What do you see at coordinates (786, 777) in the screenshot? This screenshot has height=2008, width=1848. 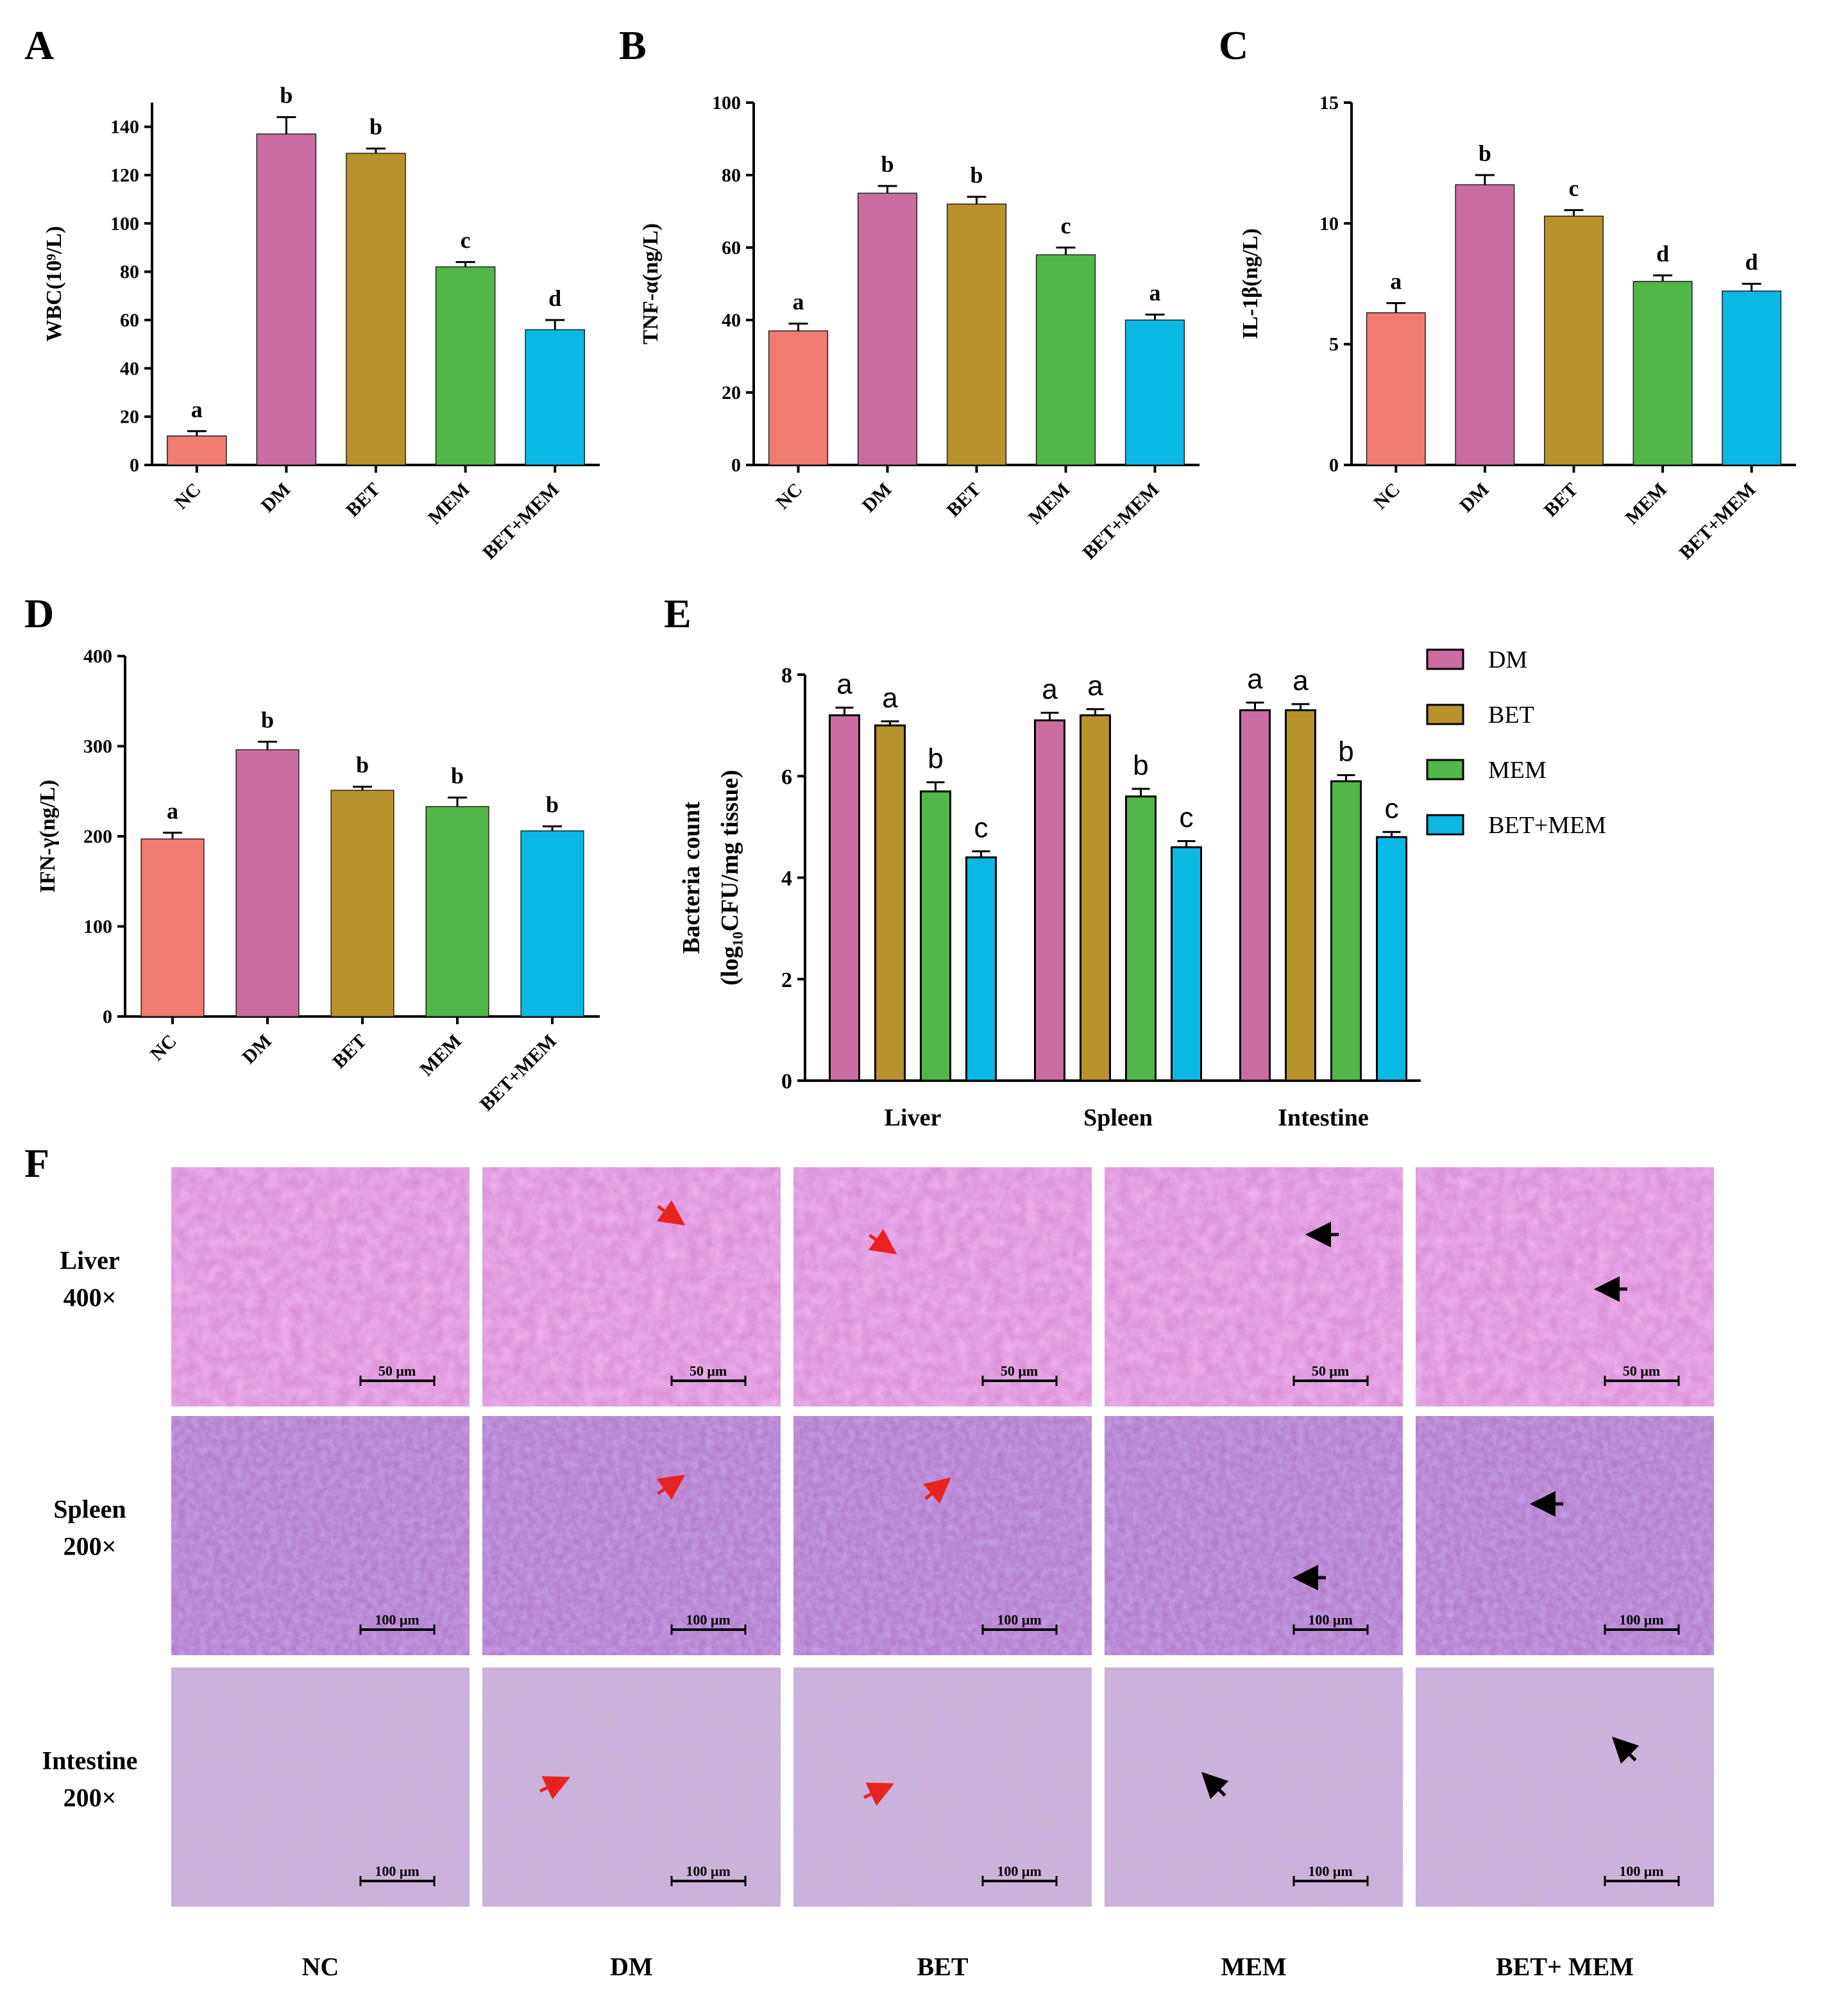 I see `y-tick-label: 6` at bounding box center [786, 777].